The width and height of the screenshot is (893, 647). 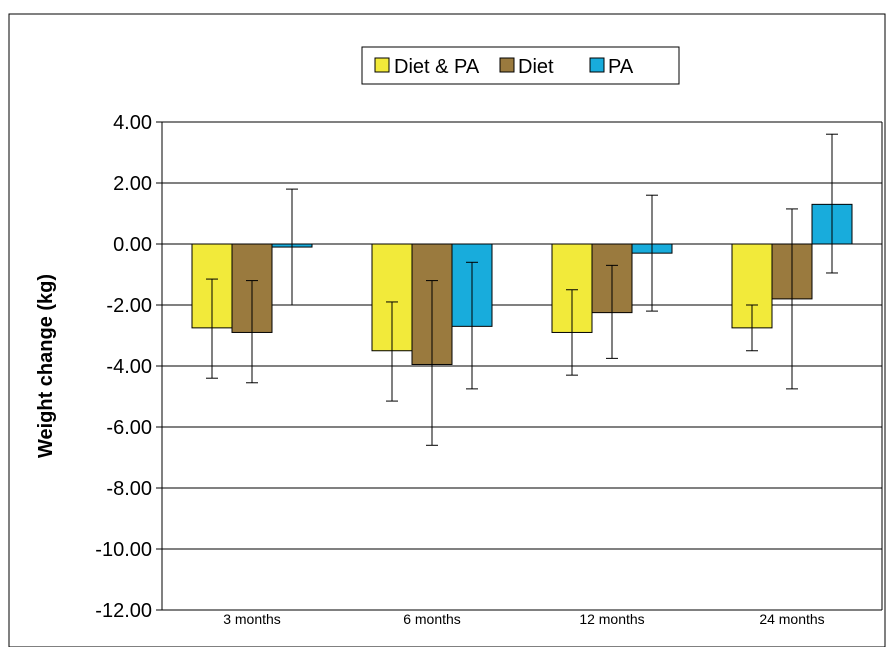 I want to click on legend-label: PA, so click(x=621, y=67).